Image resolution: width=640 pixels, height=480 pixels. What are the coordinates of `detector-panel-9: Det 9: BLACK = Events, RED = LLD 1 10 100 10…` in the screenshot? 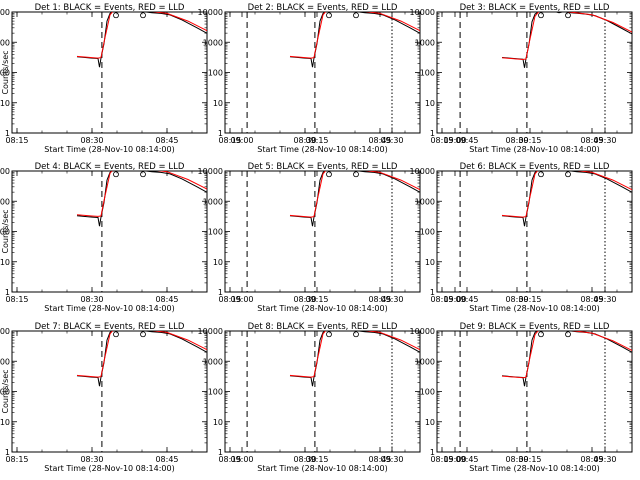 It's located at (521, 397).